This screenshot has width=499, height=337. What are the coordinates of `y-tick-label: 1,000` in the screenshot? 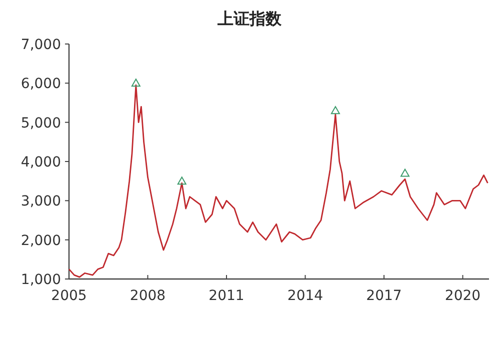 It's located at (40, 280).